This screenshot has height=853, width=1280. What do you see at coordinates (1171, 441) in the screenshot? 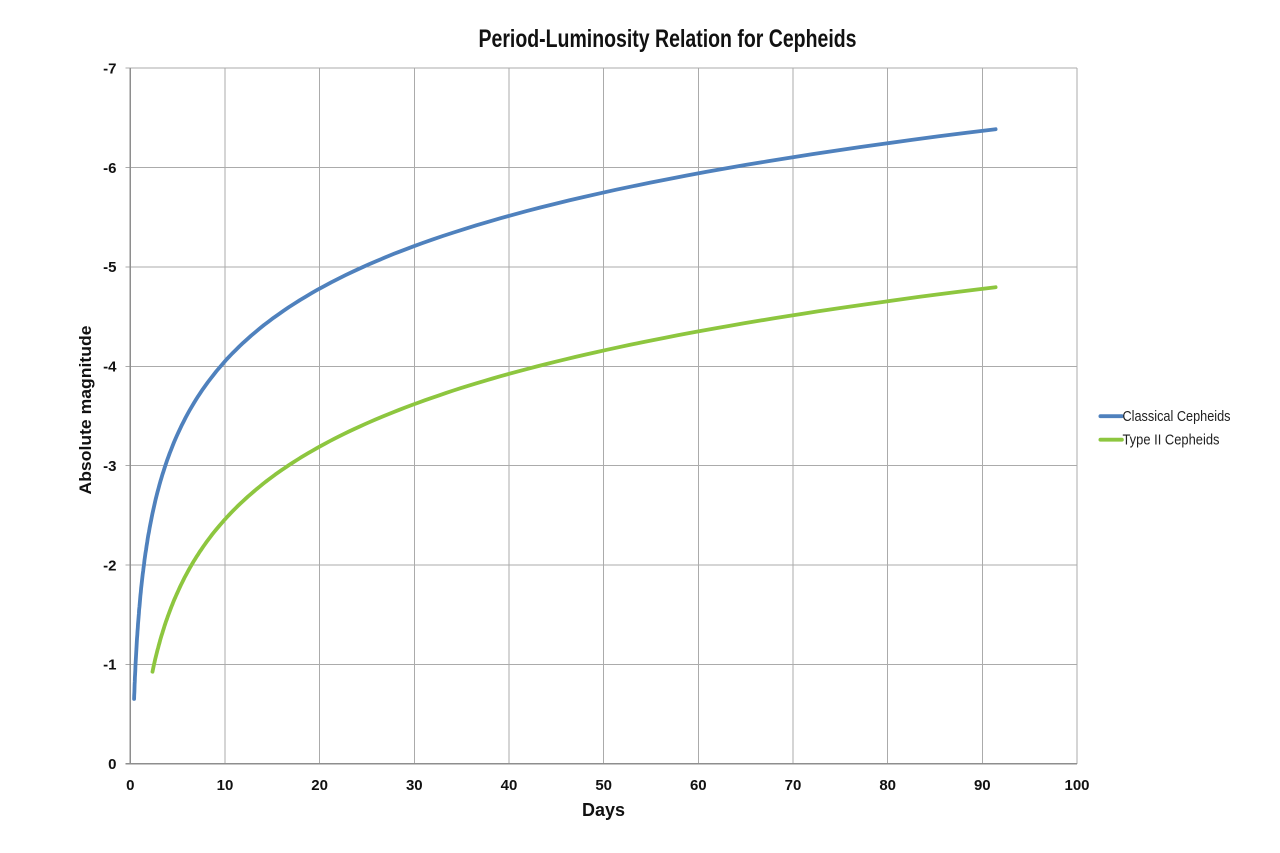
I see `svg-text: Type II Cepheids` at bounding box center [1171, 441].